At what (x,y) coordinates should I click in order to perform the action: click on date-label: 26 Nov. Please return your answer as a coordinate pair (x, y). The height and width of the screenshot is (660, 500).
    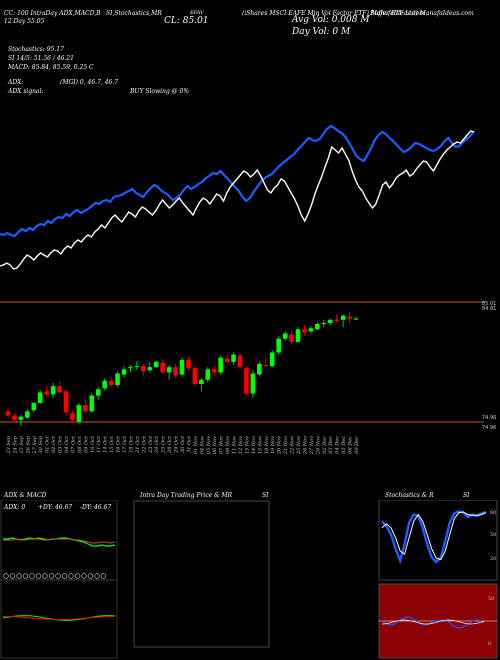
    Looking at the image, I should click on (305, 445).